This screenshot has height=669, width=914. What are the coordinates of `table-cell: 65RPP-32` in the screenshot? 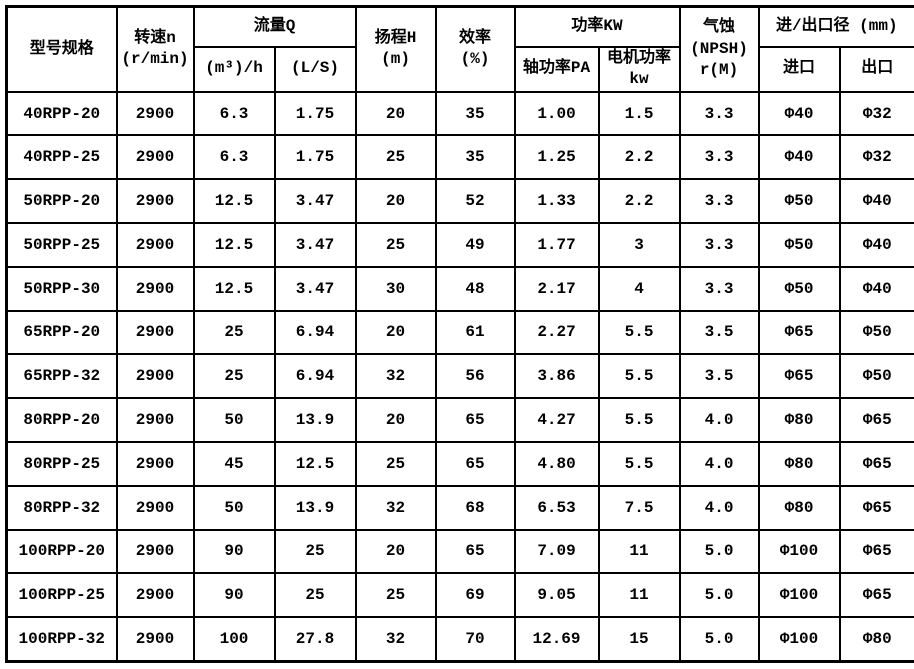 It's located at (61, 376).